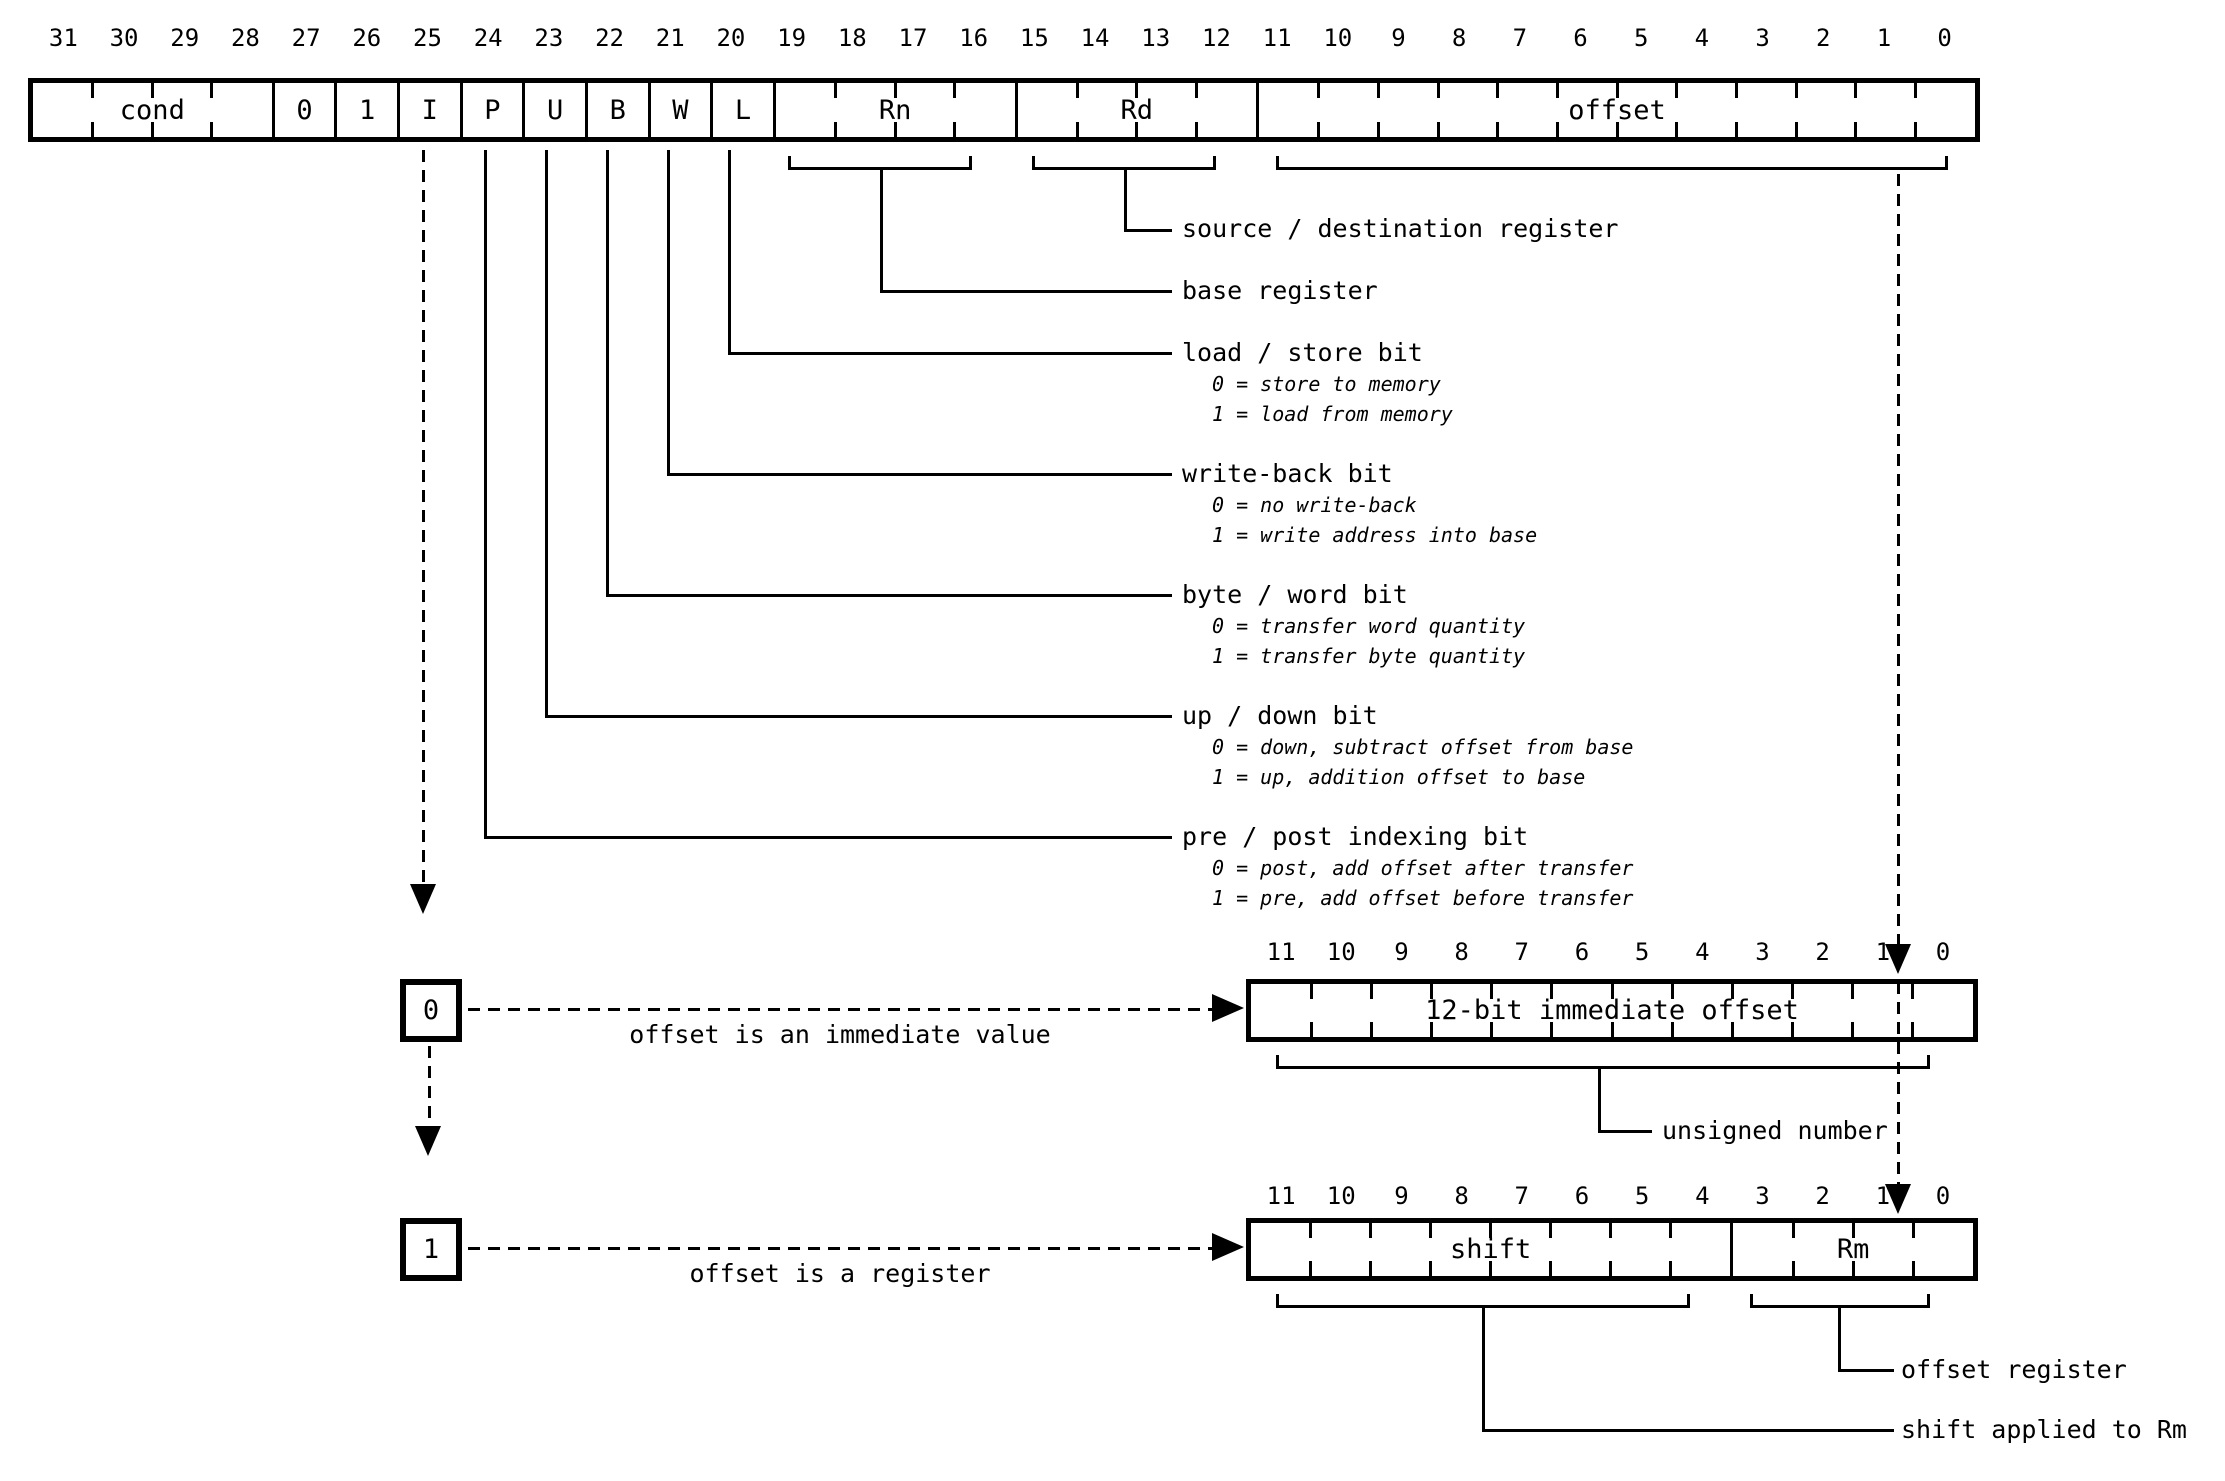  Describe the element at coordinates (492, 110) in the screenshot. I see `field-label: P` at that location.